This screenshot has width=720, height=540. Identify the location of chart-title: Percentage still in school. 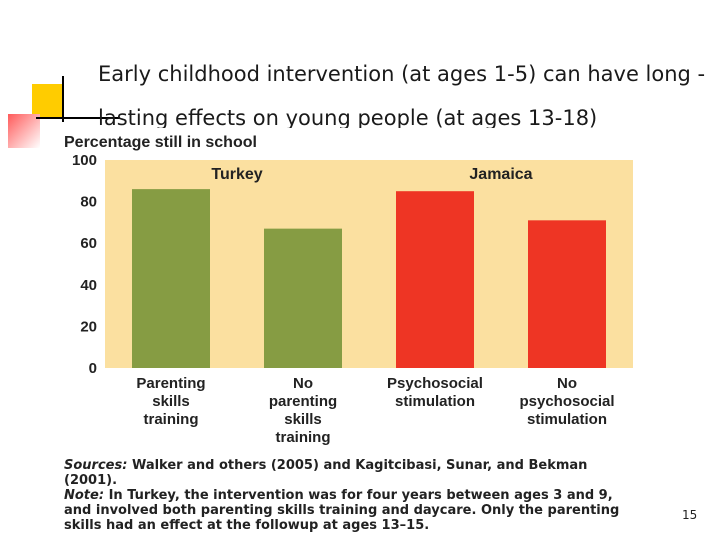
(160, 142).